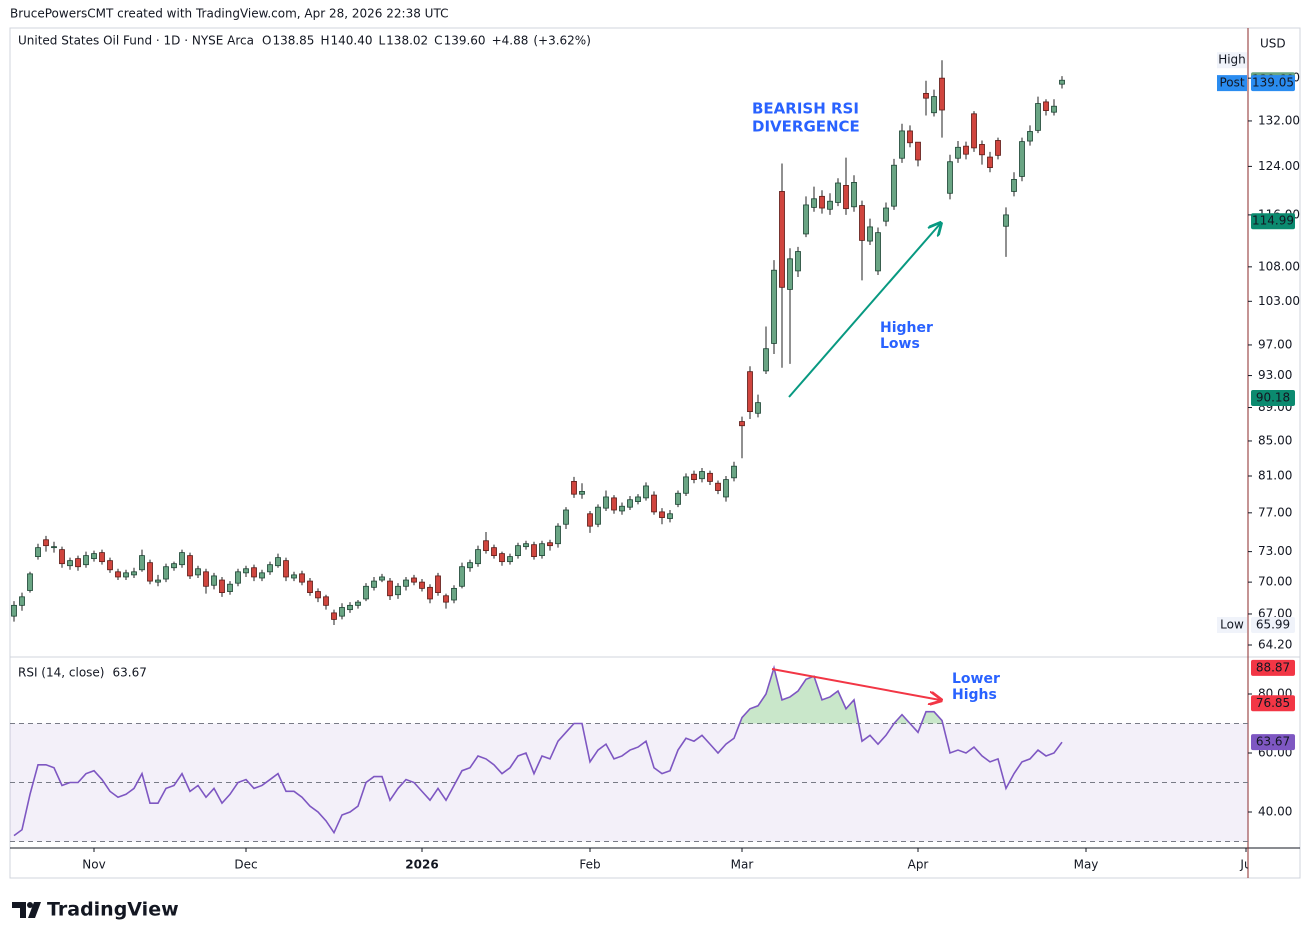  I want to click on higher-lows-arrow, so click(864, 311).